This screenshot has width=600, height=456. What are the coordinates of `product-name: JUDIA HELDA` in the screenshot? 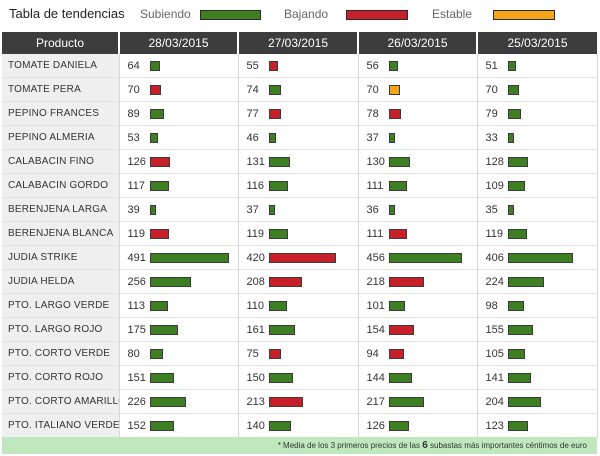 It's located at (61, 281).